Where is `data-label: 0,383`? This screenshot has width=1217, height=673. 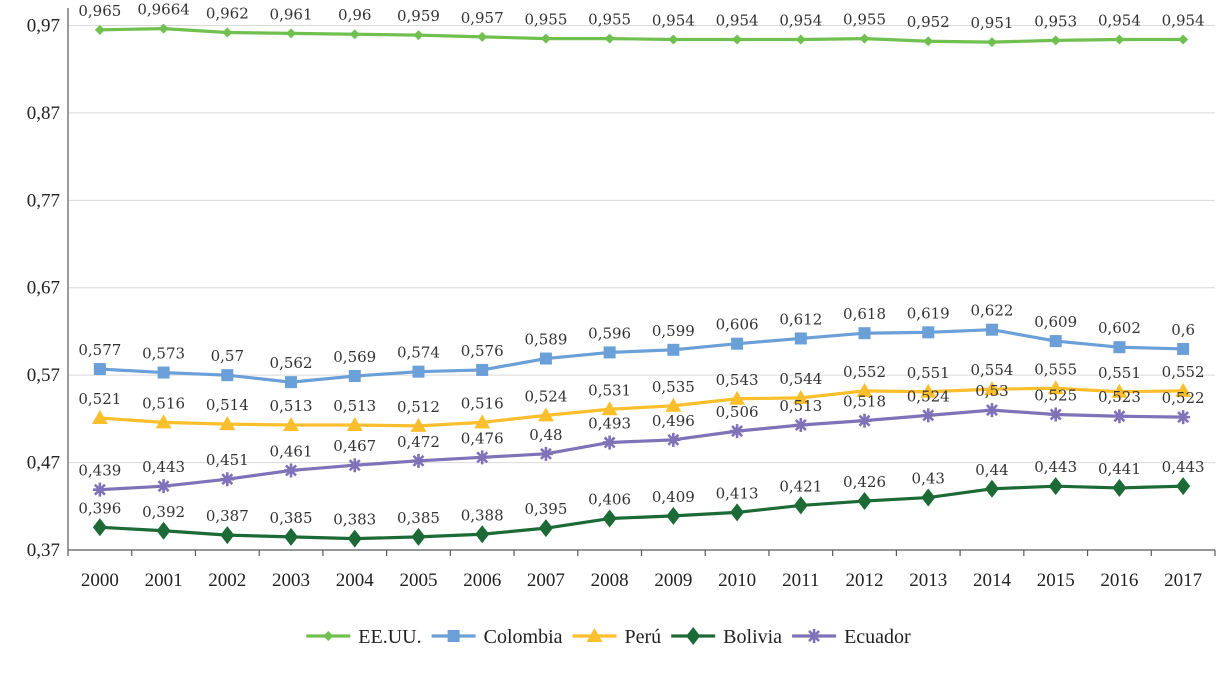 data-label: 0,383 is located at coordinates (354, 520).